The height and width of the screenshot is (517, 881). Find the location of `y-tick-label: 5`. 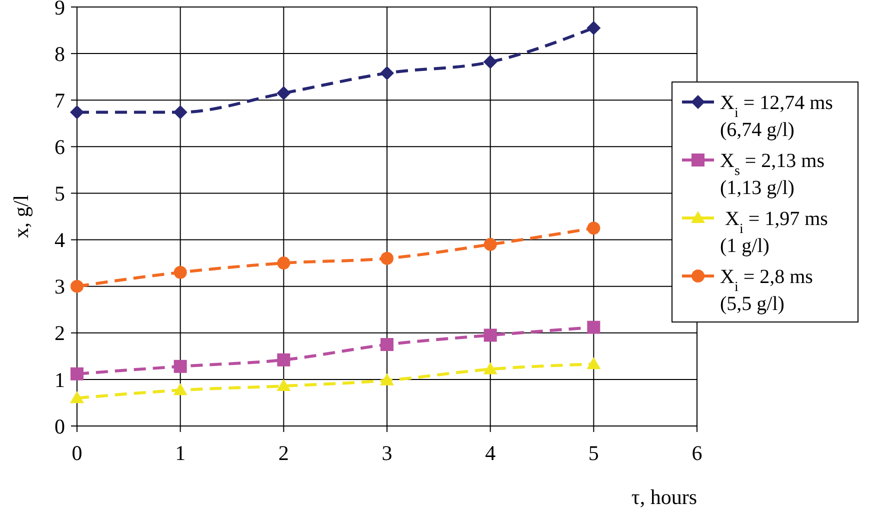

y-tick-label: 5 is located at coordinates (59, 194).